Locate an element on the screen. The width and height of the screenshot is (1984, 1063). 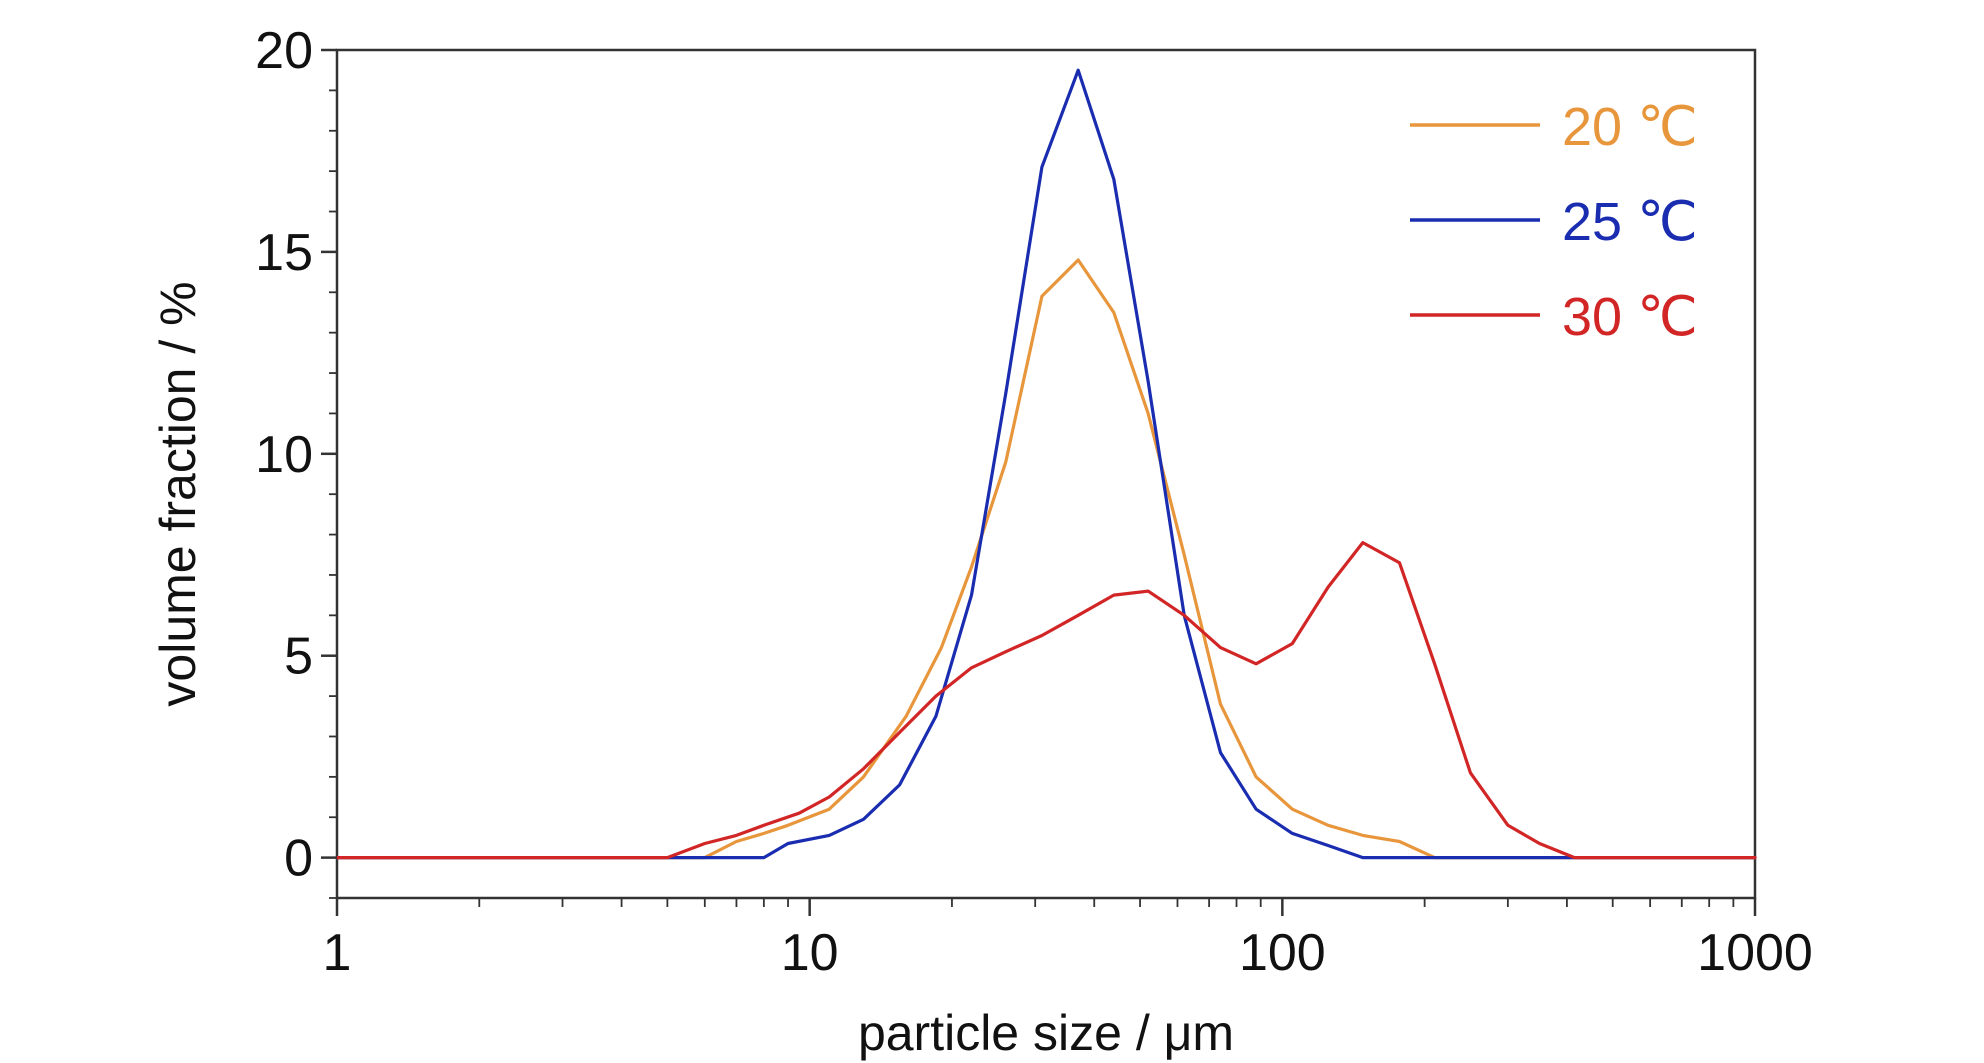
x-tick-label: 10 is located at coordinates (810, 953).